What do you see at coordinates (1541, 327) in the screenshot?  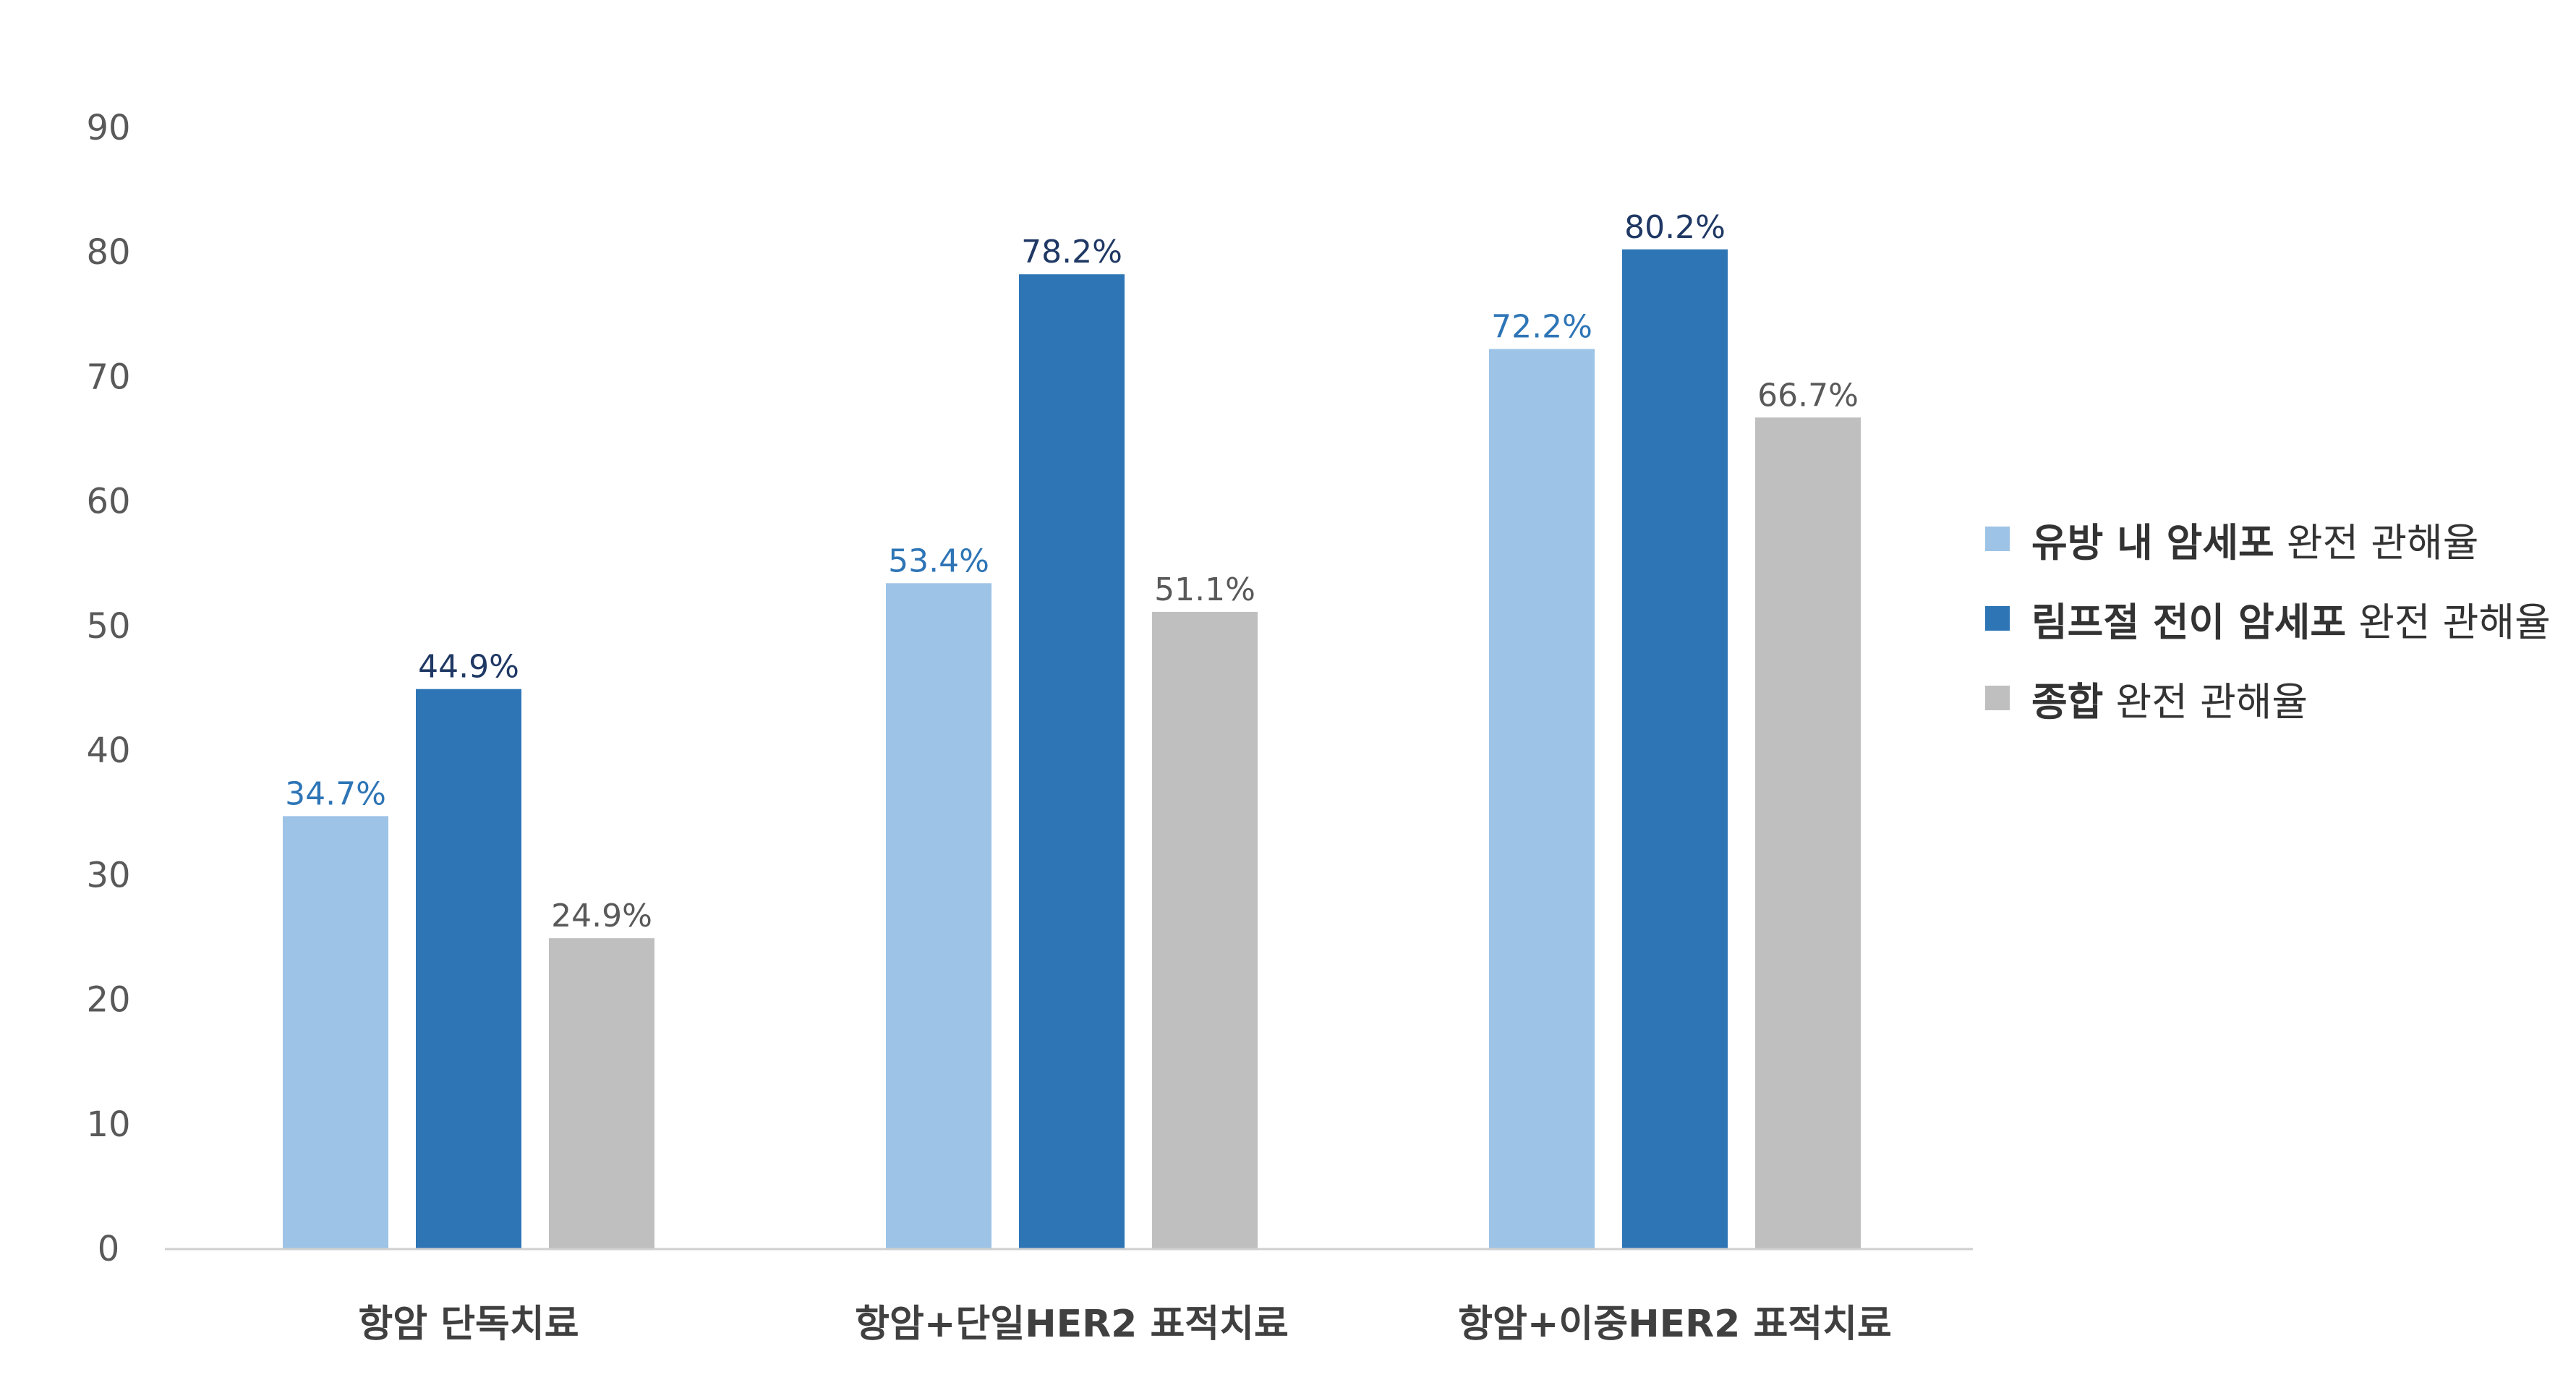 I see `data-label: 72.2%` at bounding box center [1541, 327].